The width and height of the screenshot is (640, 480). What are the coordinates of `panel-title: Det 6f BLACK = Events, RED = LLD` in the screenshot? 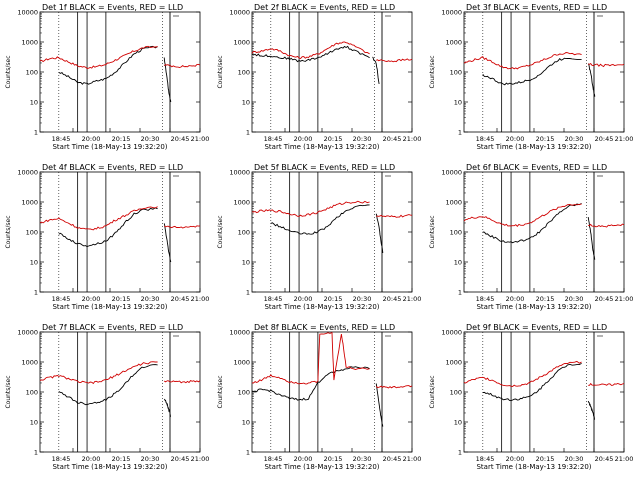 It's located at (536, 167).